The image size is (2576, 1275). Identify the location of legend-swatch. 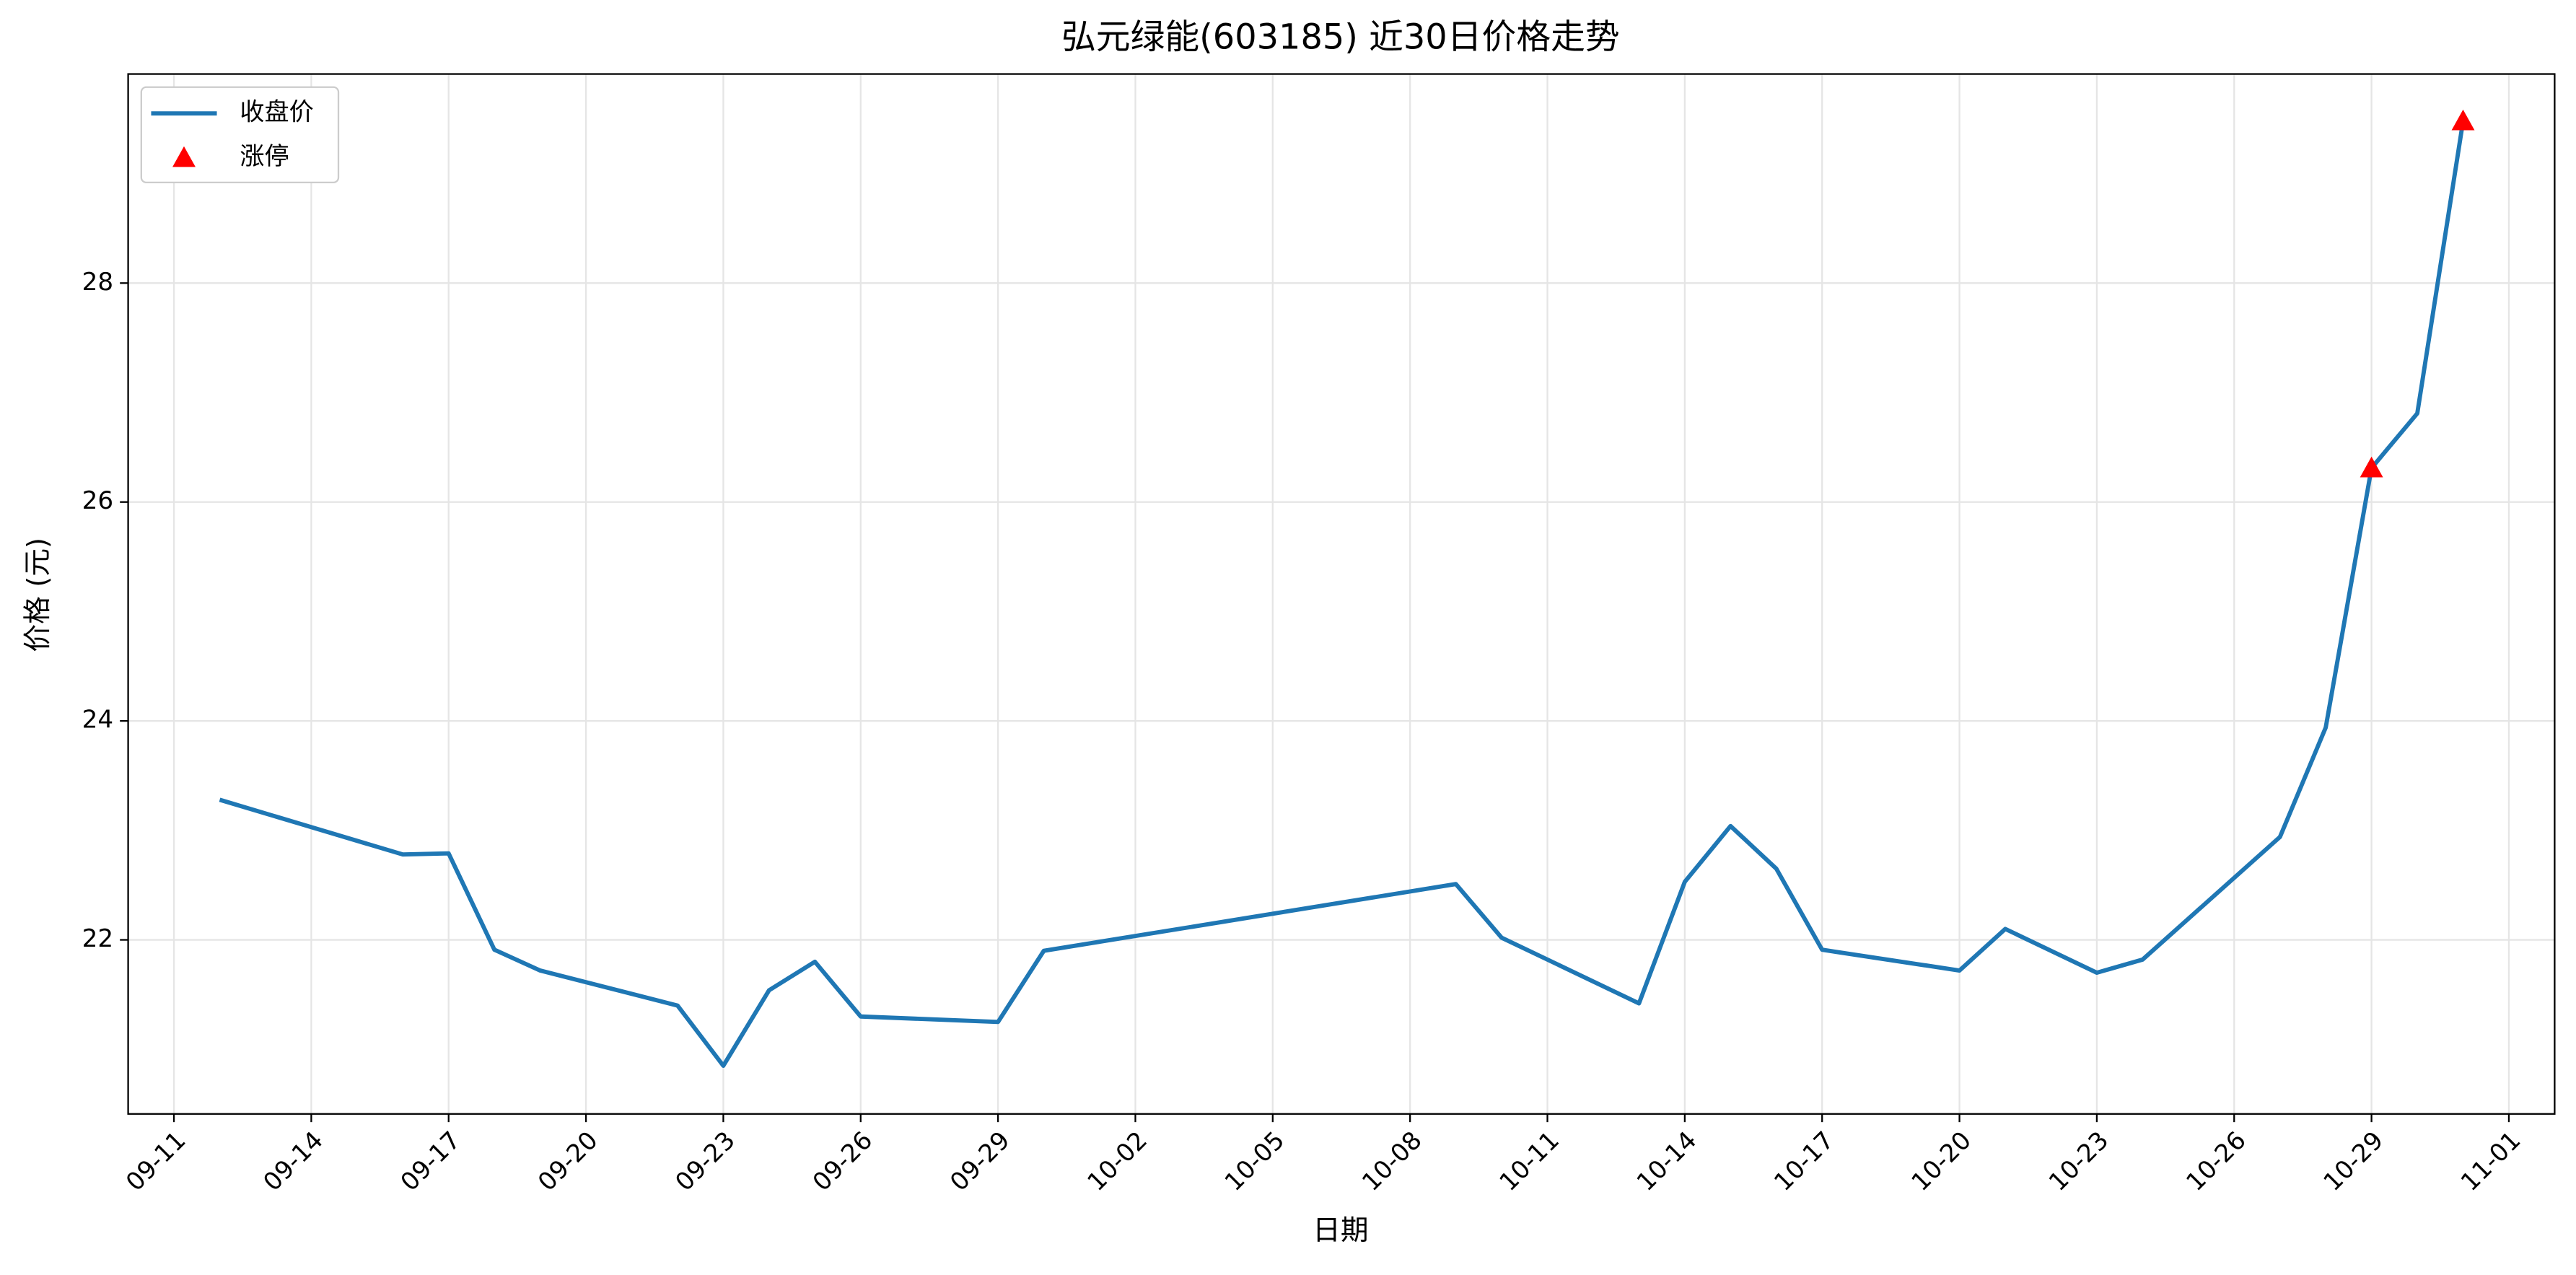
(184, 157).